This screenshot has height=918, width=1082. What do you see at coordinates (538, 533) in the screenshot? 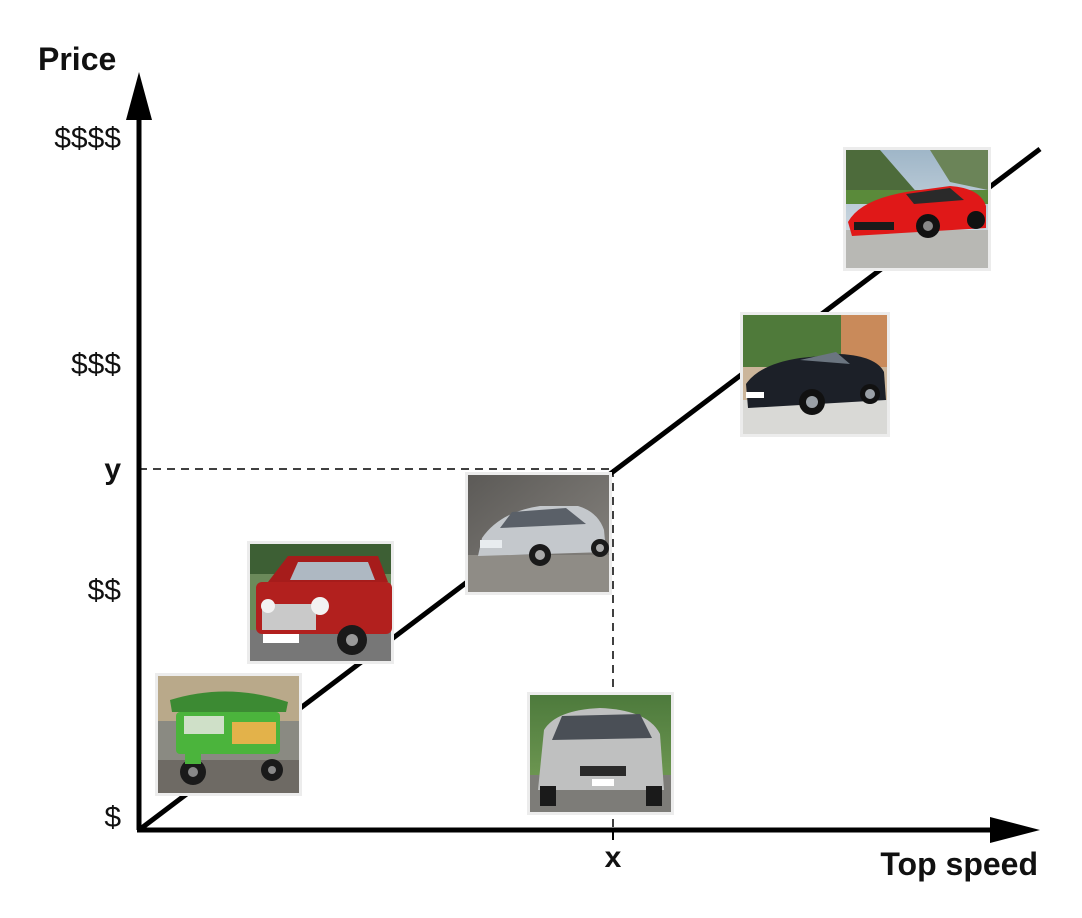
I see `sedan-silver-photo` at bounding box center [538, 533].